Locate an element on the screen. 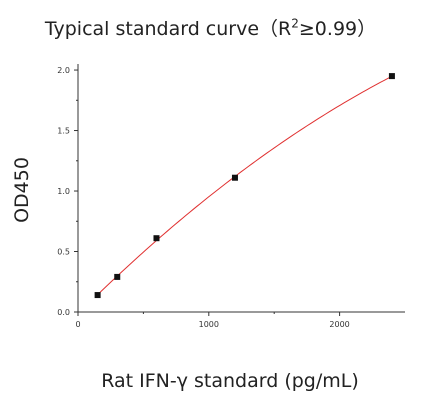 The image size is (421, 396). y-tick-label: 2.0 is located at coordinates (63, 70).